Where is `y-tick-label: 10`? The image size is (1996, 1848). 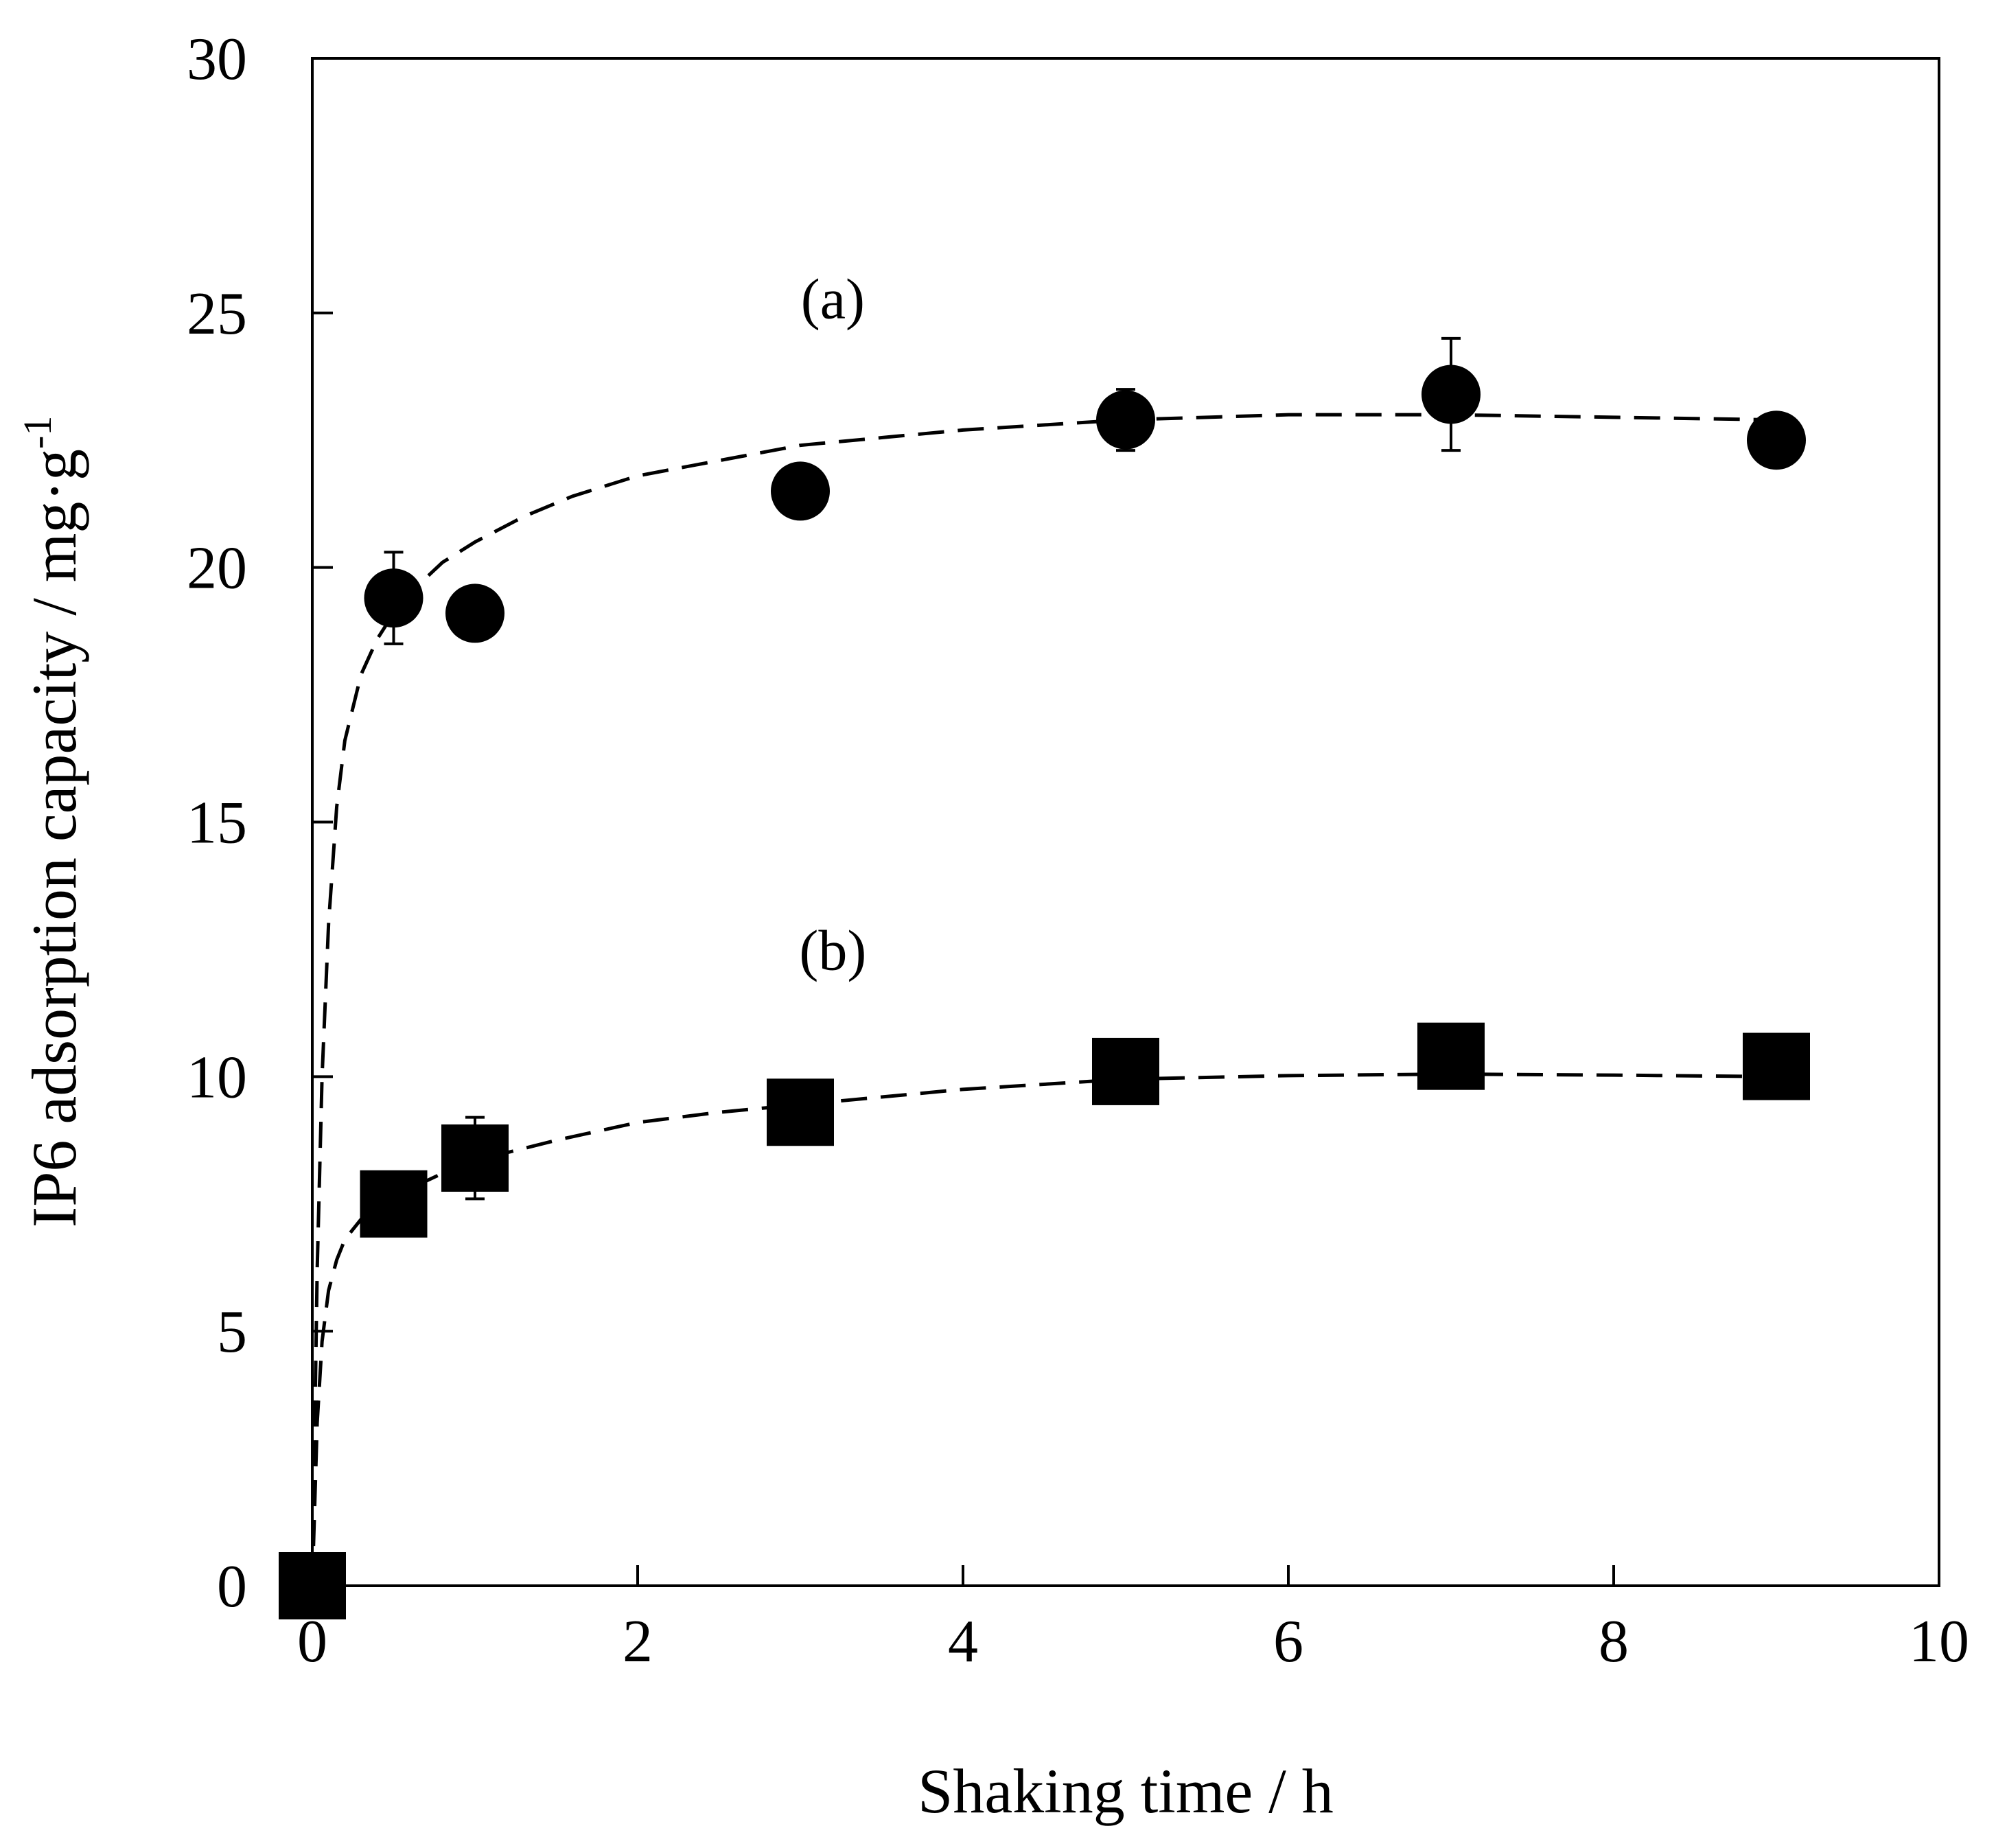
y-tick-label: 10 is located at coordinates (217, 1077).